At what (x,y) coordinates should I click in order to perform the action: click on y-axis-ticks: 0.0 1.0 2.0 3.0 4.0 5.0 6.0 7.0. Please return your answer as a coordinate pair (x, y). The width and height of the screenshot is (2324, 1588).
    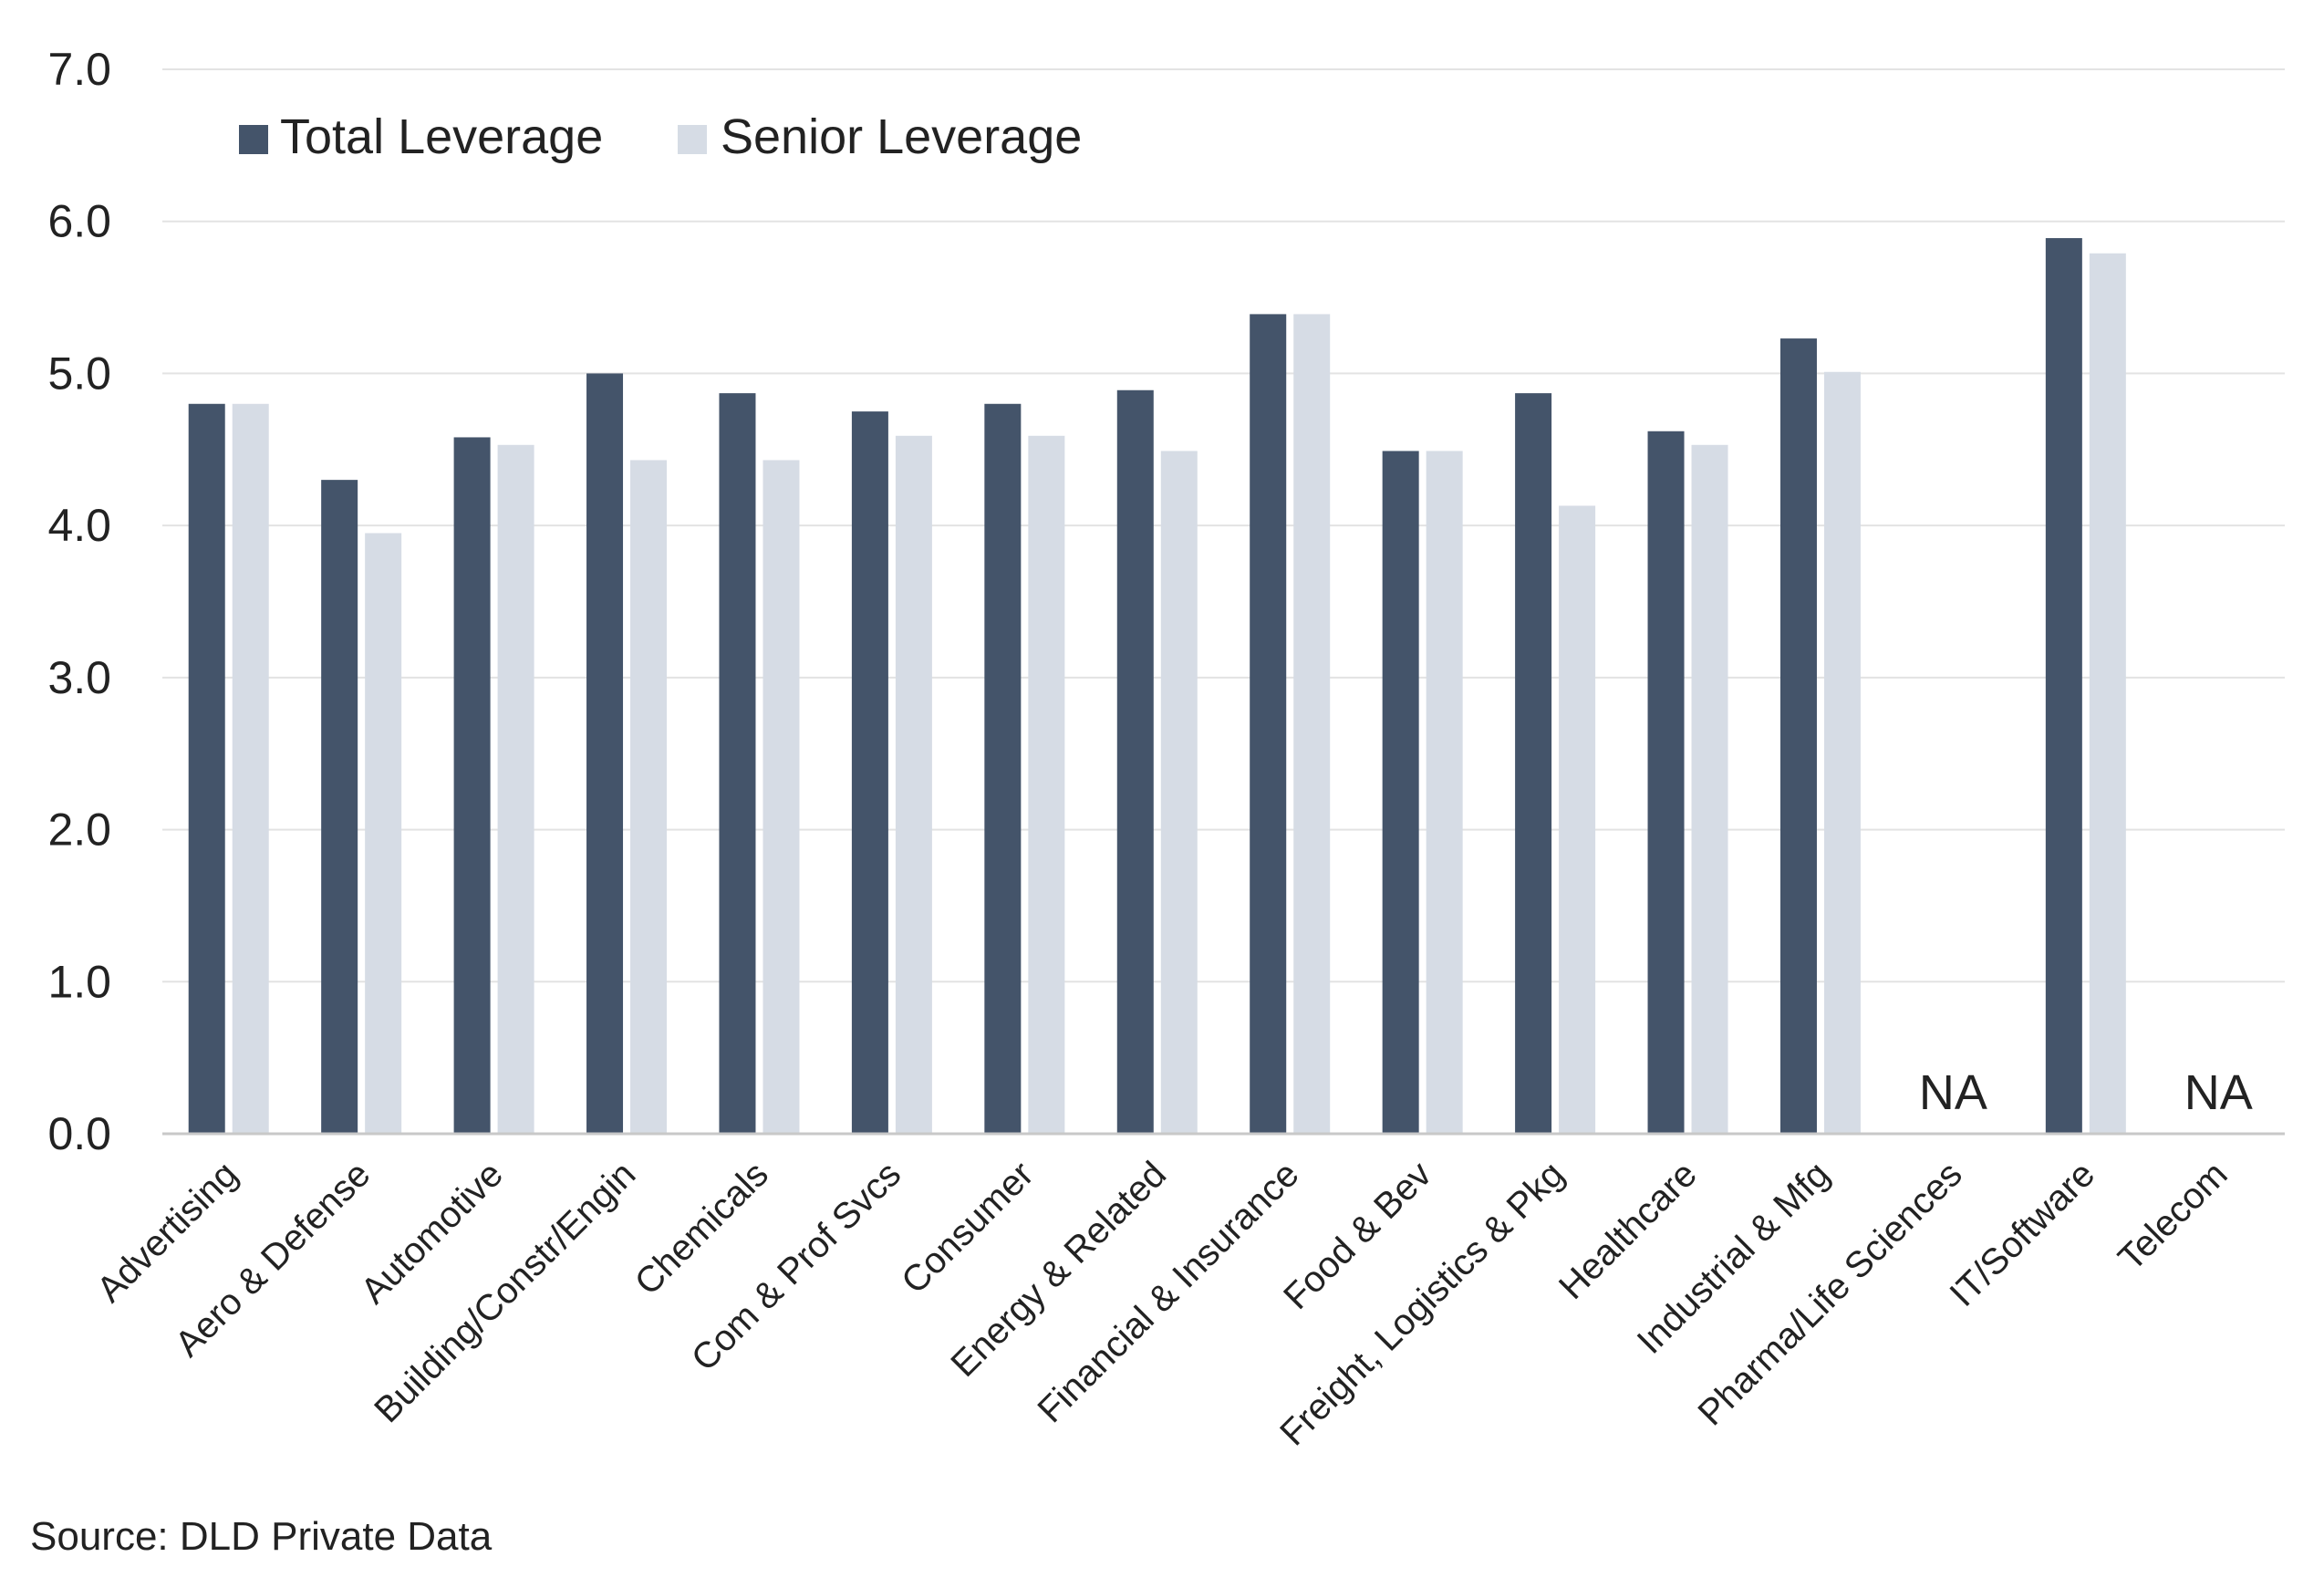
    Looking at the image, I should click on (79, 601).